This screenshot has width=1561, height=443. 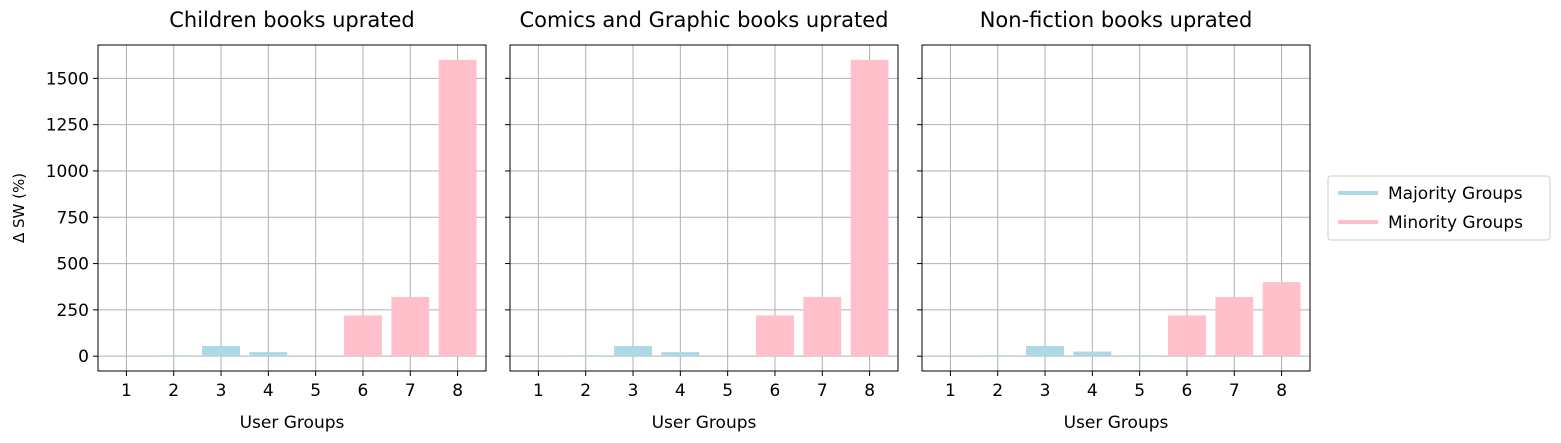 What do you see at coordinates (1116, 20) in the screenshot?
I see `chart-title: Non-fiction books uprated` at bounding box center [1116, 20].